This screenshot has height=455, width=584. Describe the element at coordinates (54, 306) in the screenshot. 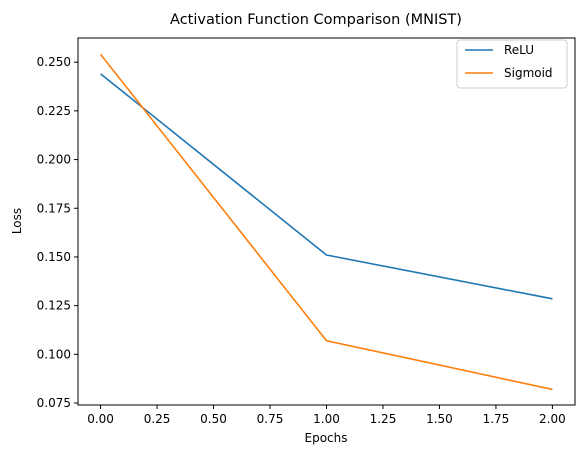

I see `y-tick-label: 0.125` at that location.